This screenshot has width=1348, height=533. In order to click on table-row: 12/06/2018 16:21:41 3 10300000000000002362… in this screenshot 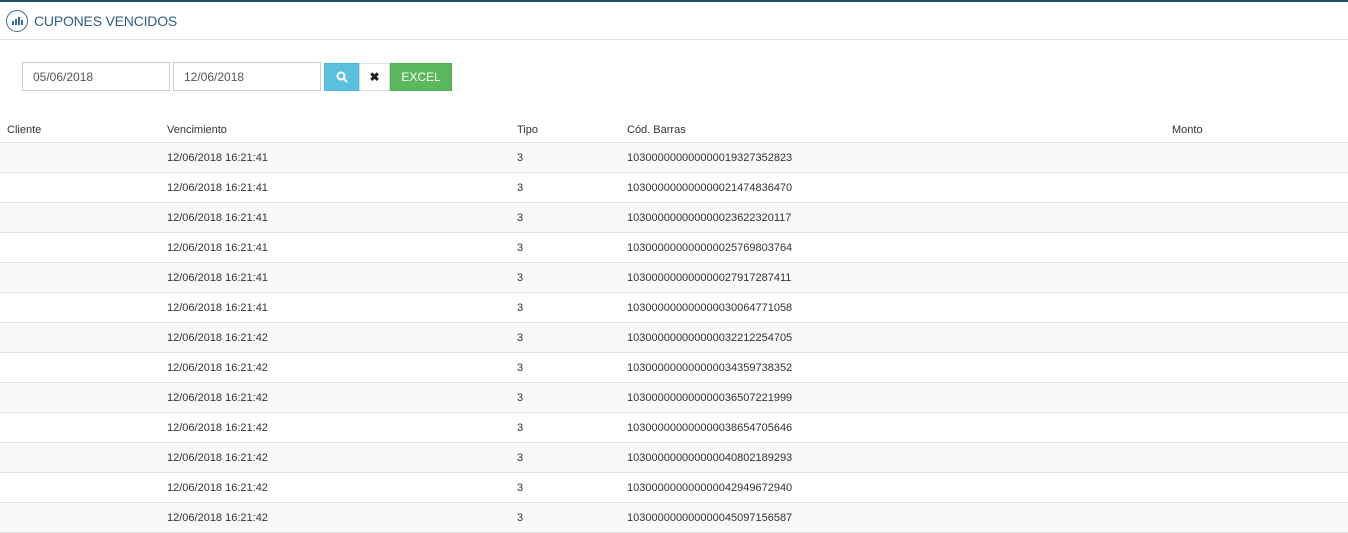, I will do `click(674, 217)`.